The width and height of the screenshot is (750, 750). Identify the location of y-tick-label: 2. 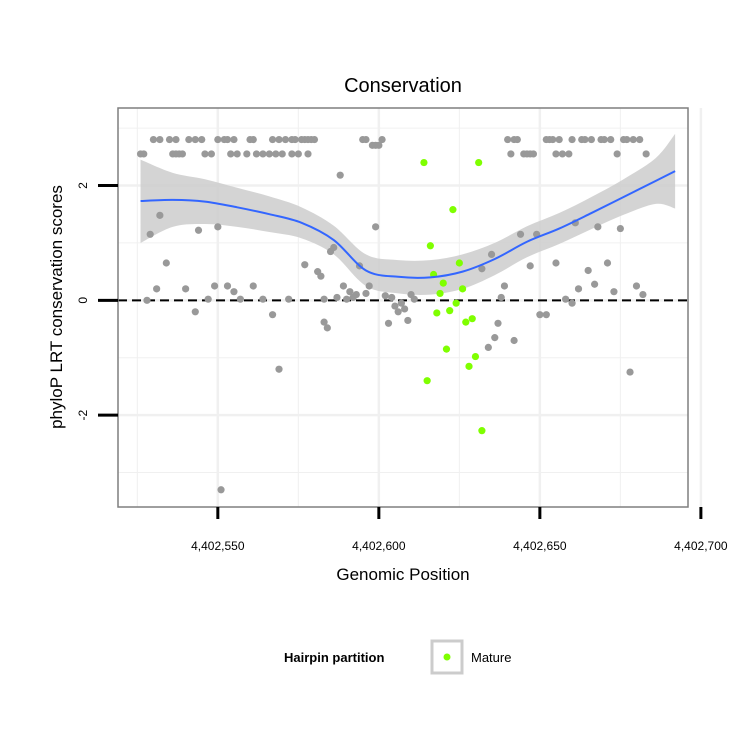
(83, 185).